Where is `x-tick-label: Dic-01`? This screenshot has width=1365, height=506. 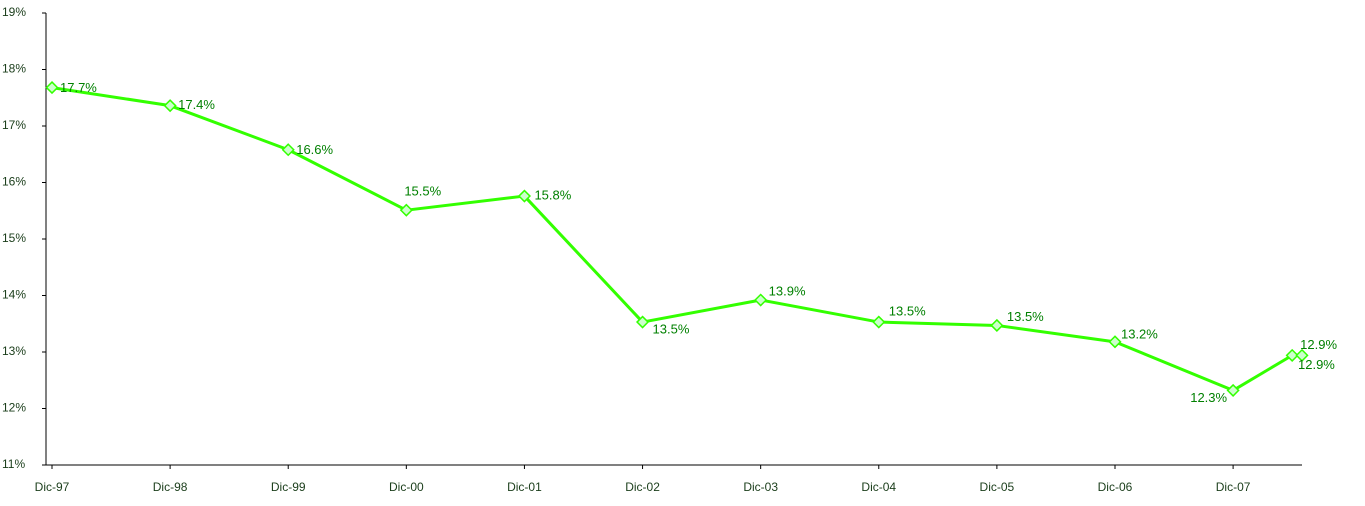
x-tick-label: Dic-01 is located at coordinates (524, 487).